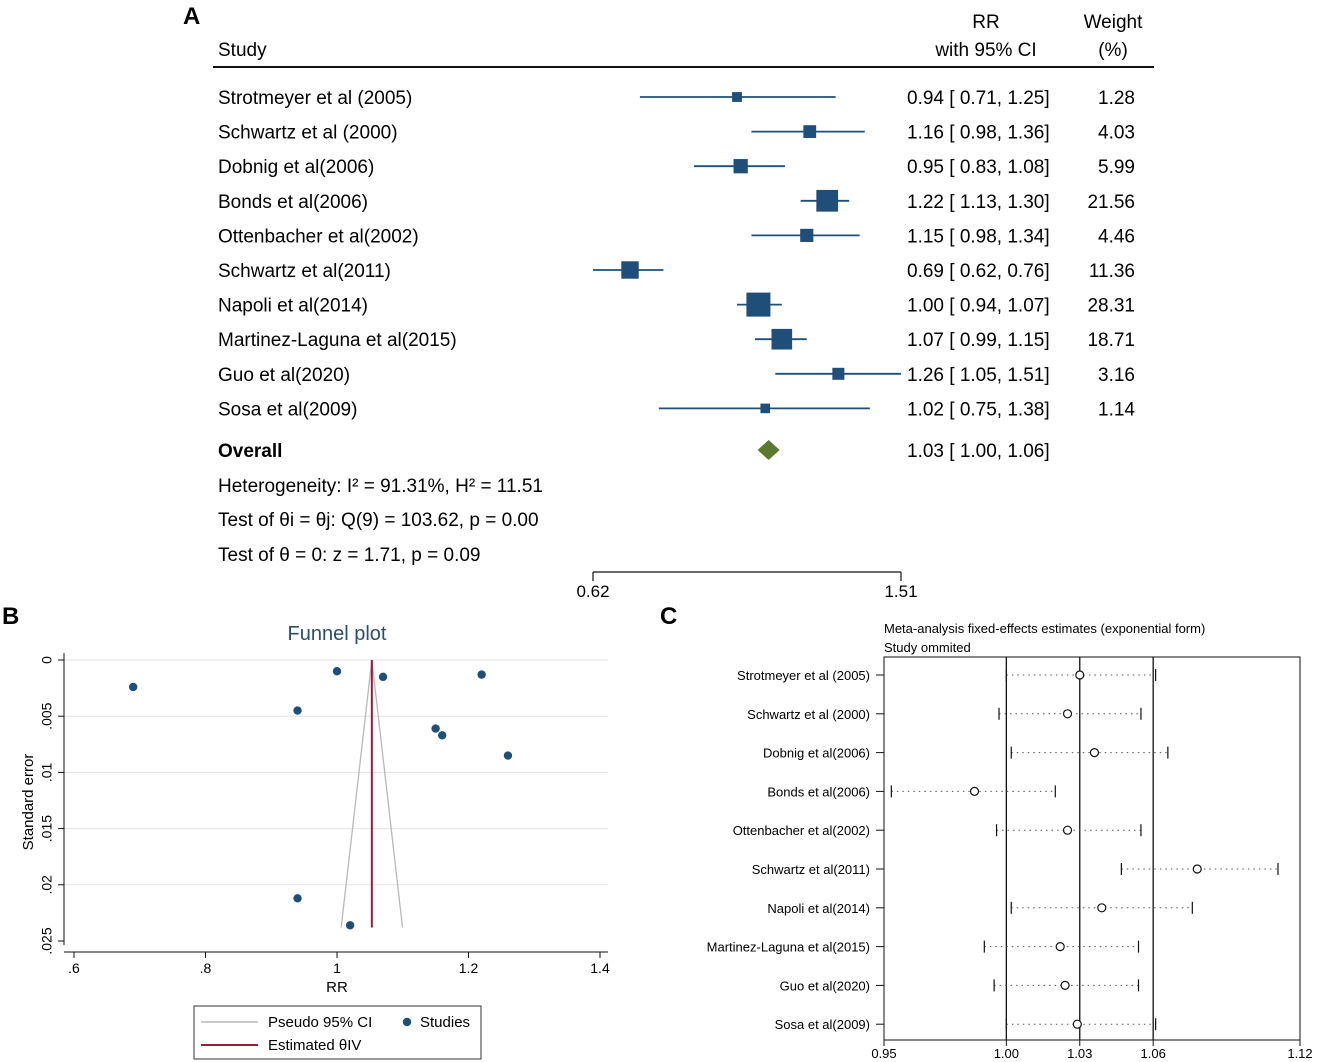  Describe the element at coordinates (816, 753) in the screenshot. I see `omitted-study-name: Dobnig et al(2006)` at that location.